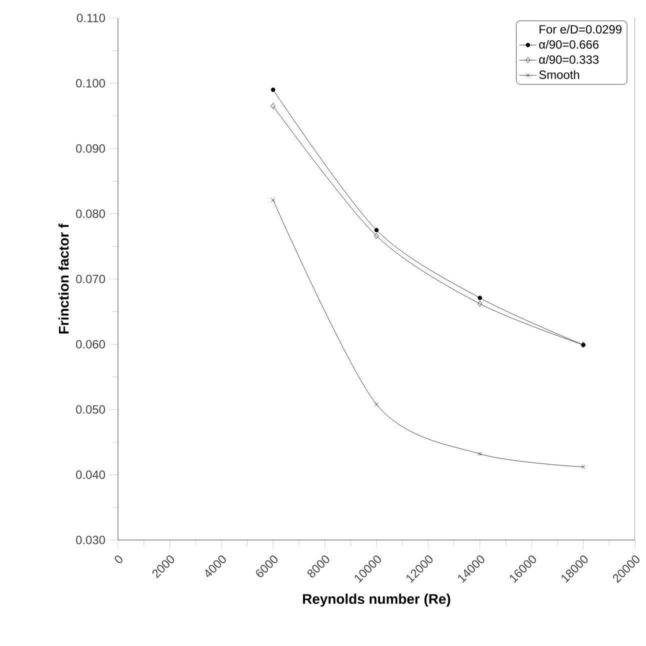 This screenshot has width=646, height=646. What do you see at coordinates (91, 214) in the screenshot?
I see `y-tick-label: 0.080` at bounding box center [91, 214].